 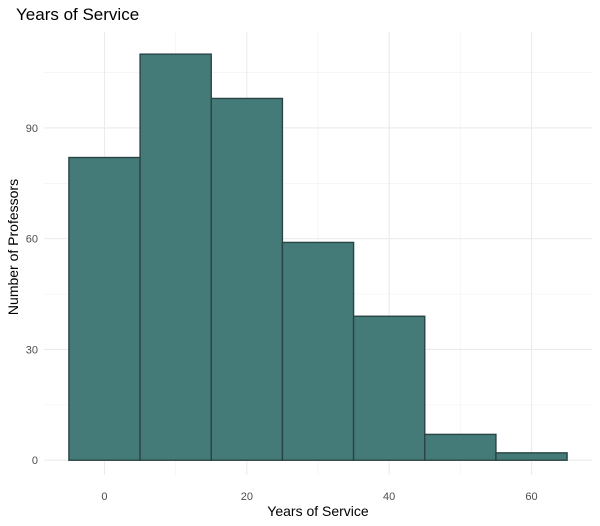 What do you see at coordinates (32, 240) in the screenshot?
I see `y-tick-label: 60` at bounding box center [32, 240].